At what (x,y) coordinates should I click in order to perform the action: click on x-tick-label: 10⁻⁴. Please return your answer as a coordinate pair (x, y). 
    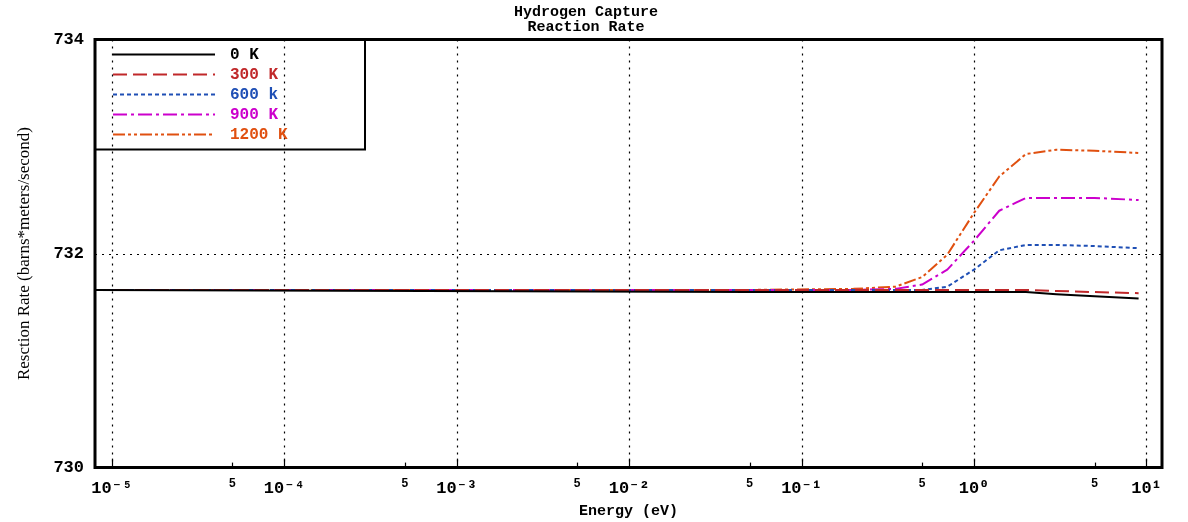
    Looking at the image, I should click on (284, 489).